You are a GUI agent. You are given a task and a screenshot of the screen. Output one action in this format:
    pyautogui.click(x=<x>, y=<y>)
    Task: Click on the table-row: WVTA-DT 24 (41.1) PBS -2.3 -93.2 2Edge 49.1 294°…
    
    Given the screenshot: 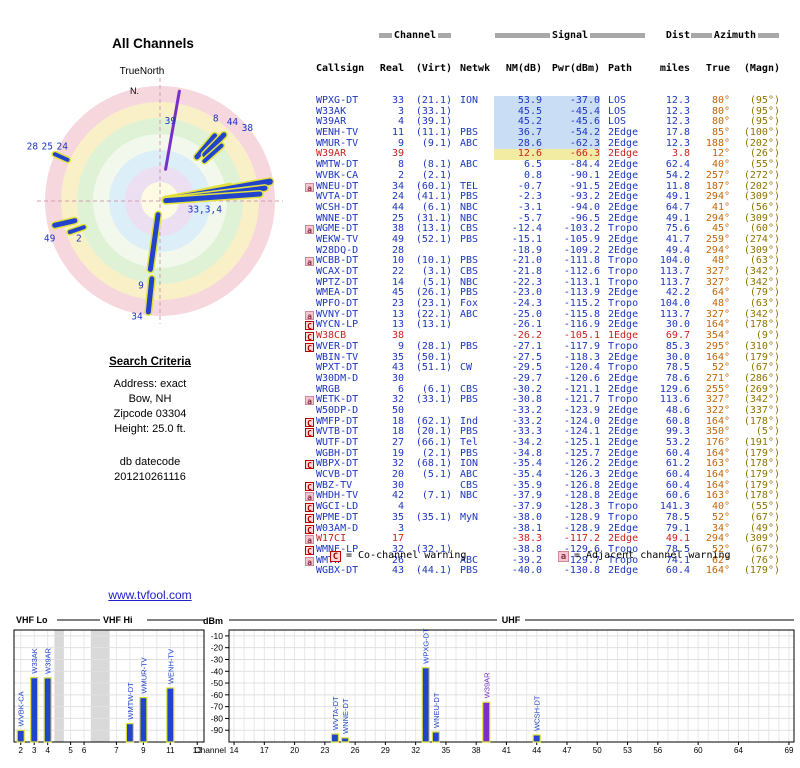 What is the action you would take?
    pyautogui.click(x=551, y=197)
    